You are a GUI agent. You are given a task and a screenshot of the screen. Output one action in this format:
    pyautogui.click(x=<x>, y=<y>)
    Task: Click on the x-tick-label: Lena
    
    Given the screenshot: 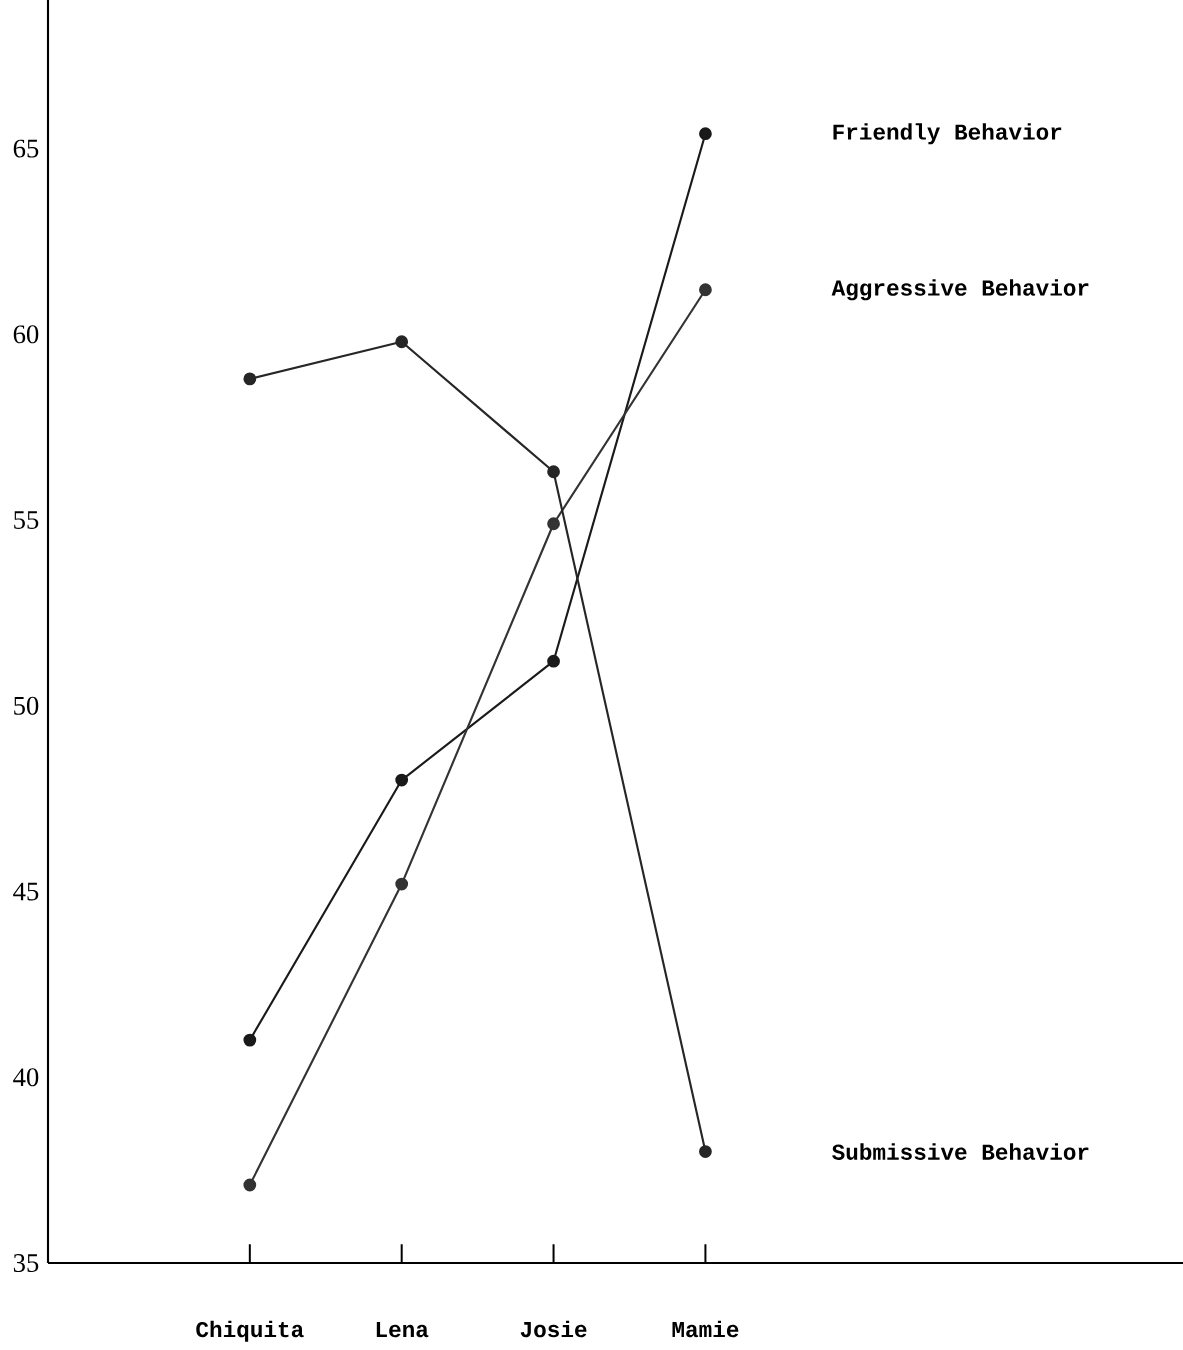 What is the action you would take?
    pyautogui.click(x=402, y=1330)
    